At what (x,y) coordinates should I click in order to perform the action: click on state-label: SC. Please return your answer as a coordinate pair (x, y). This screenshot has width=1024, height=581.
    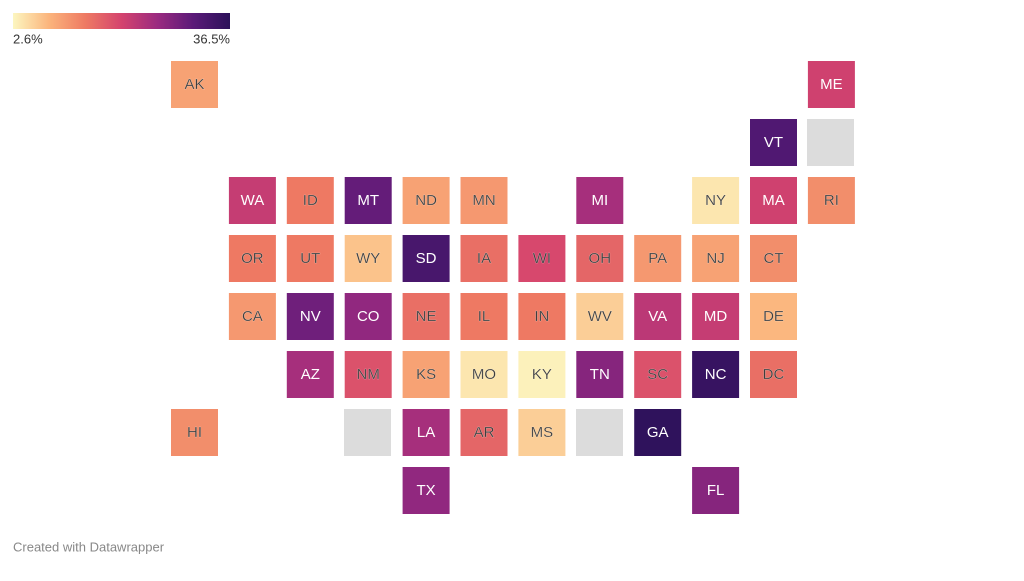
    Looking at the image, I should click on (657, 374).